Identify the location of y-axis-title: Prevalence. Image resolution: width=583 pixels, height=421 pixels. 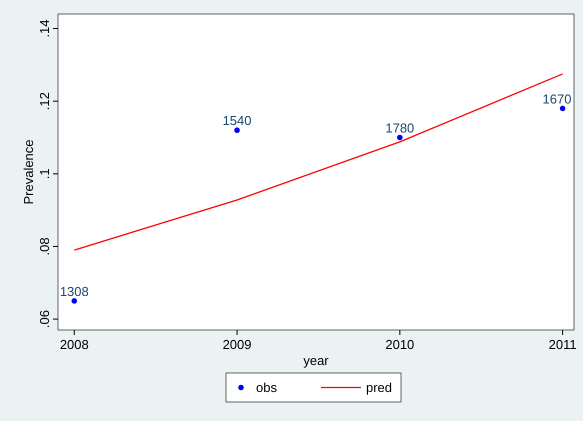
(28, 172).